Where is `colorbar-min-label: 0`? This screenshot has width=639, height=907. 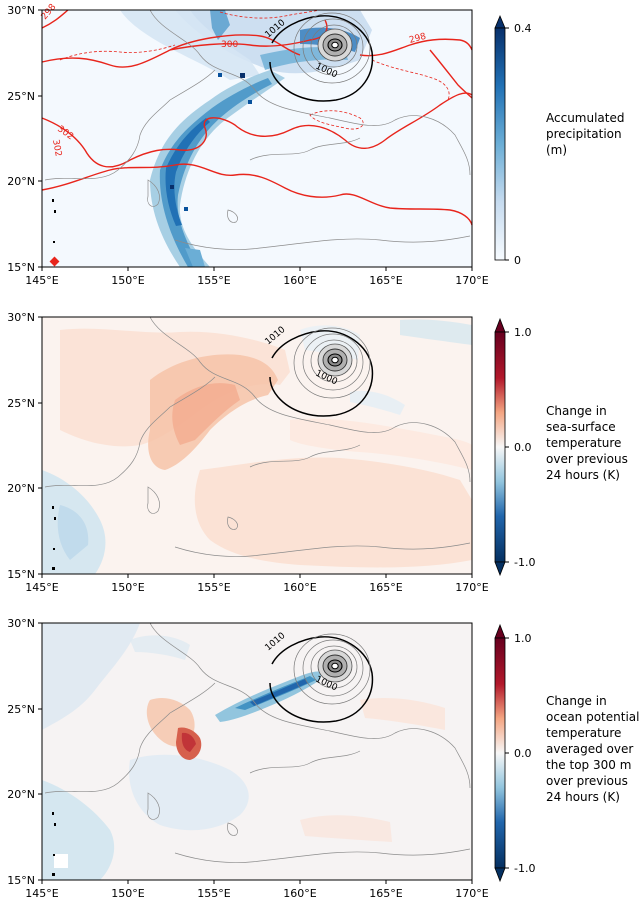 colorbar-min-label: 0 is located at coordinates (517, 260).